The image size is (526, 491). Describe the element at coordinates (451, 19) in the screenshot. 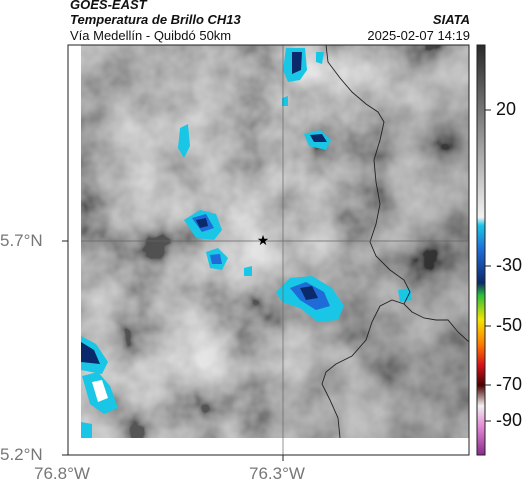

I see `org-label: SIATA` at that location.